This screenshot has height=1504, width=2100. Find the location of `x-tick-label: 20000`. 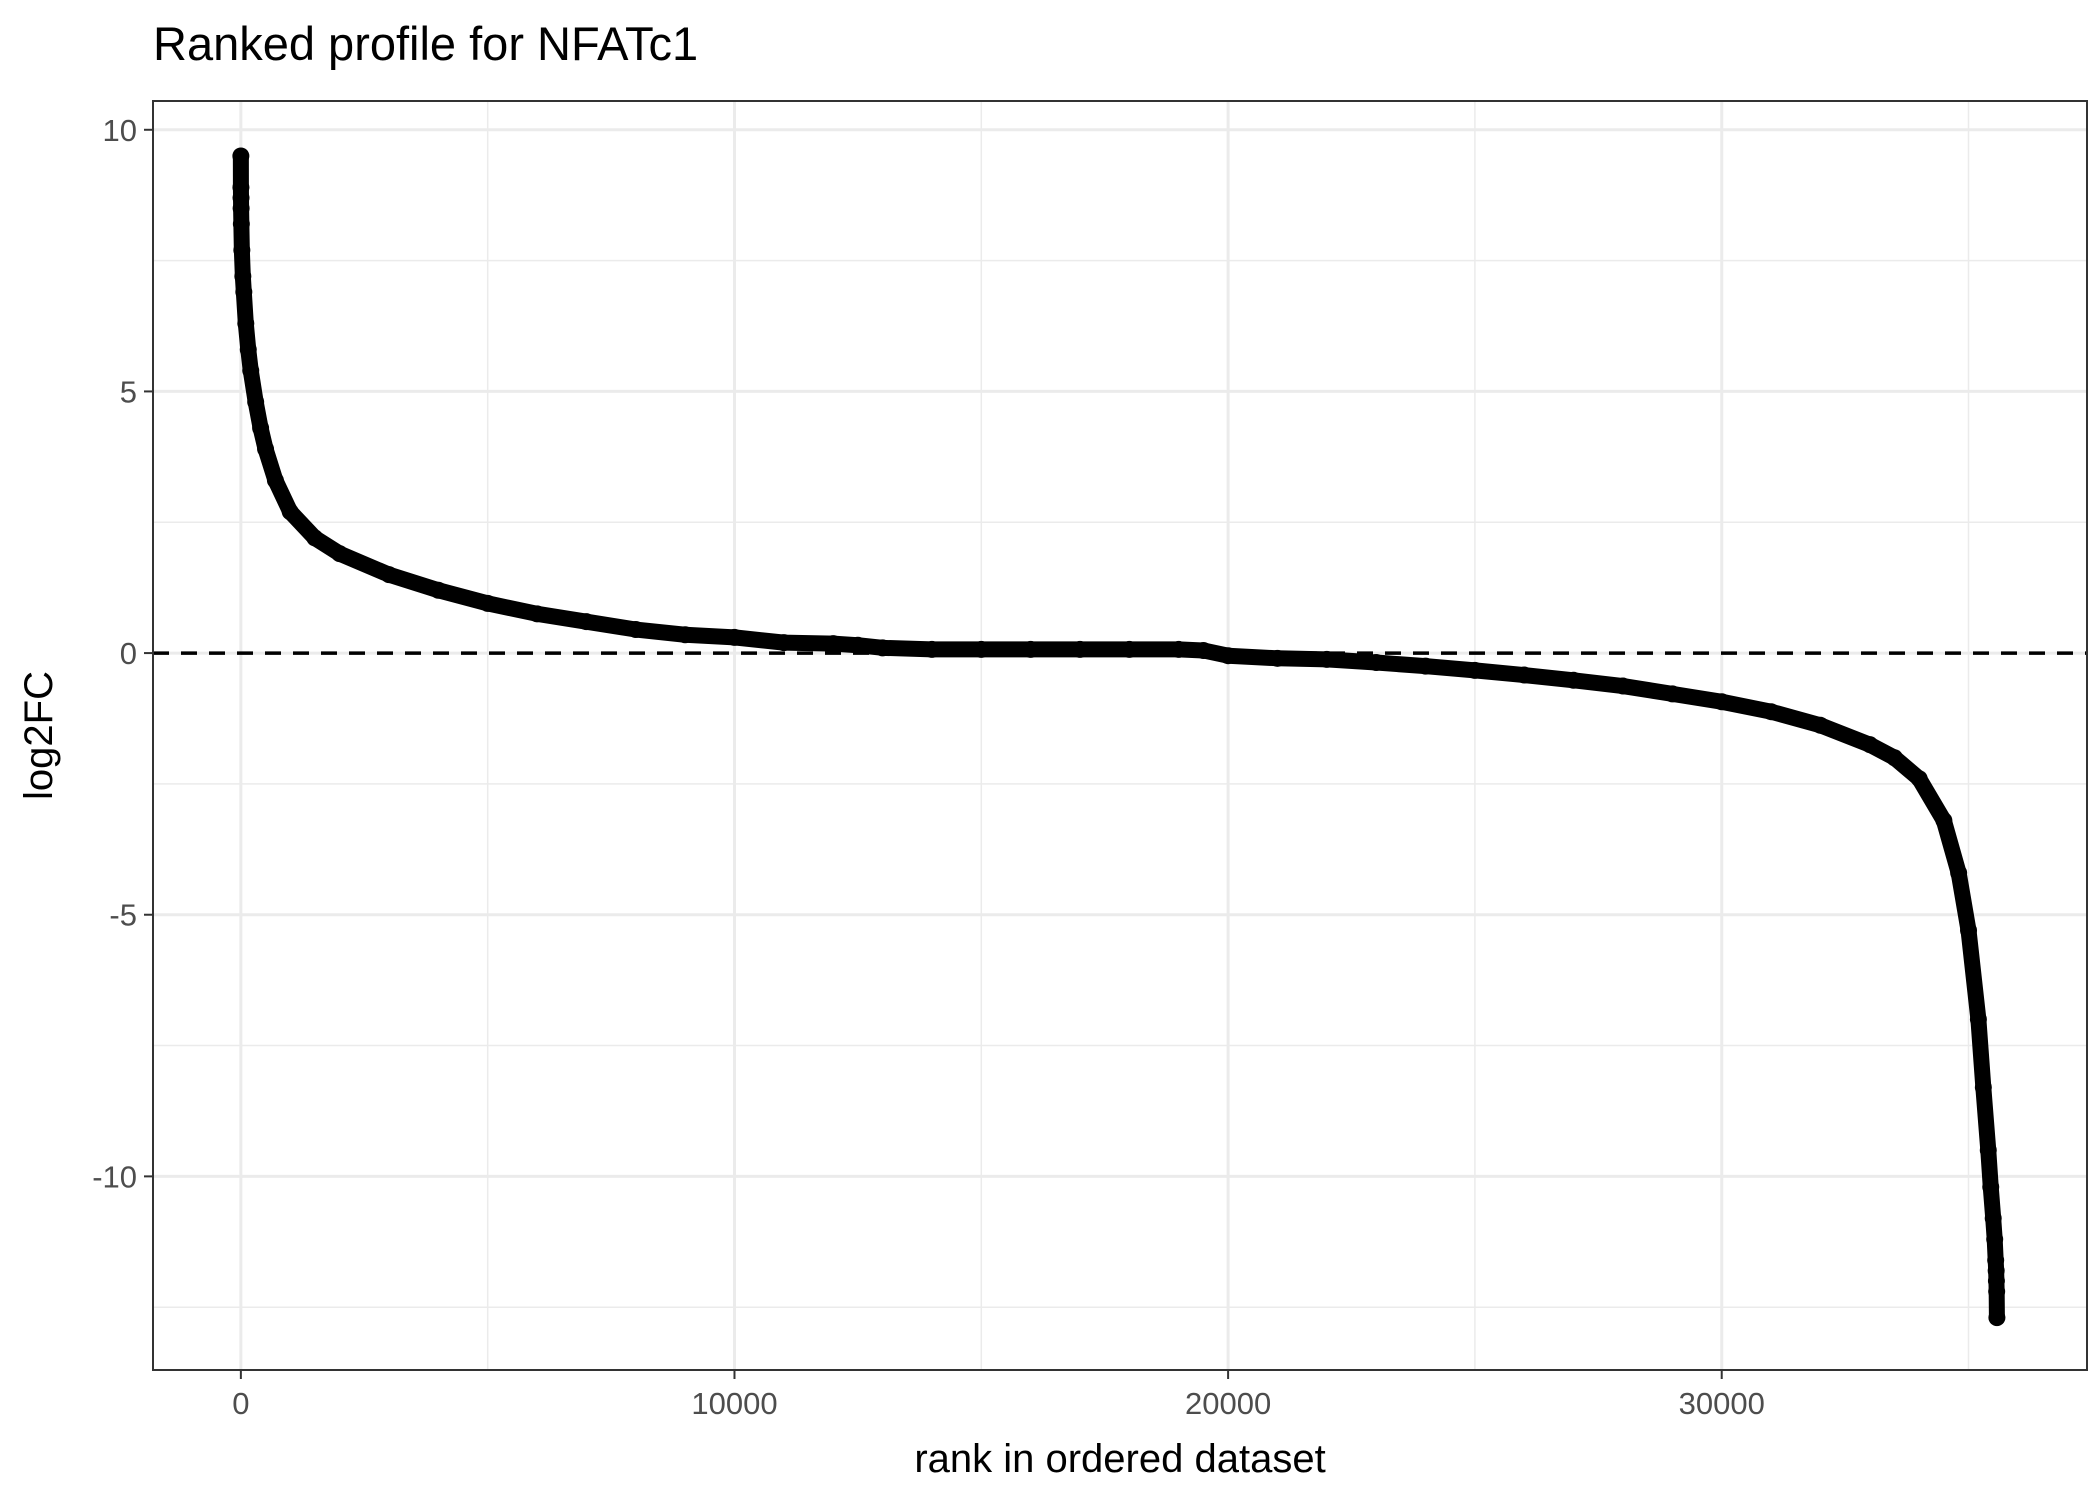

x-tick-label: 20000 is located at coordinates (1228, 1403).